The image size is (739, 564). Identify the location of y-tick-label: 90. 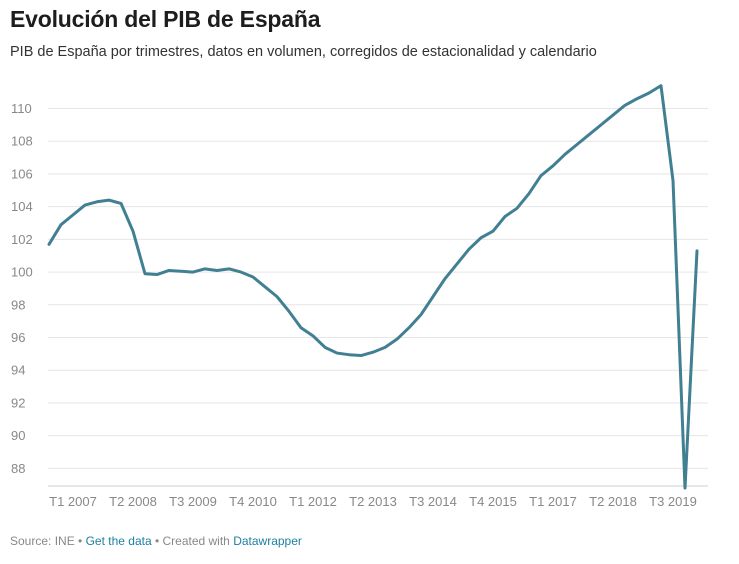
(18, 435).